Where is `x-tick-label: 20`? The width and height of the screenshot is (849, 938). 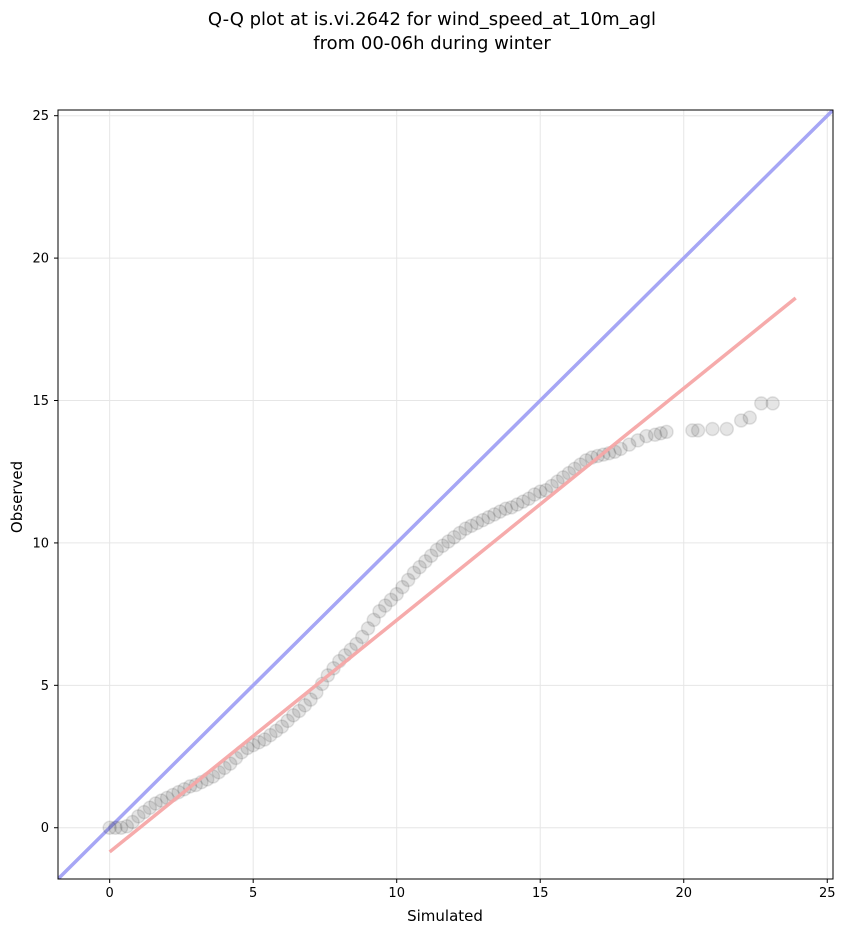 x-tick-label: 20 is located at coordinates (683, 893).